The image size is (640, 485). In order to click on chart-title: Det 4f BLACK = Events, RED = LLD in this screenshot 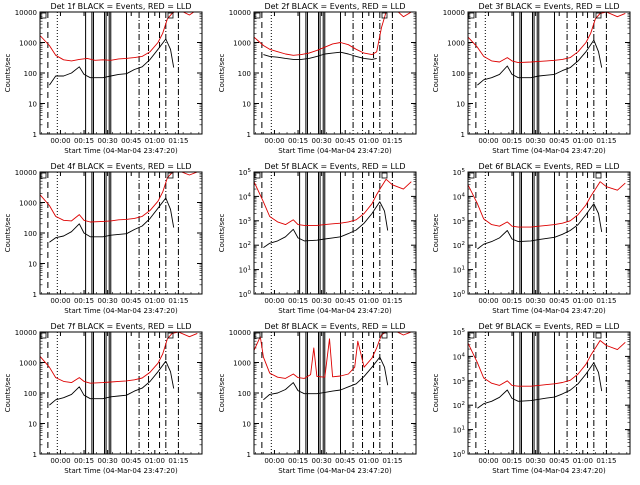, I will do `click(120, 166)`.